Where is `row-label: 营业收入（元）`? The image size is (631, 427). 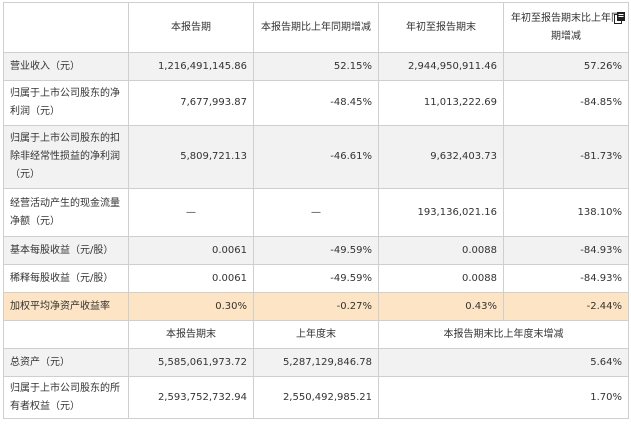 row-label: 营业收入（元） is located at coordinates (66, 66).